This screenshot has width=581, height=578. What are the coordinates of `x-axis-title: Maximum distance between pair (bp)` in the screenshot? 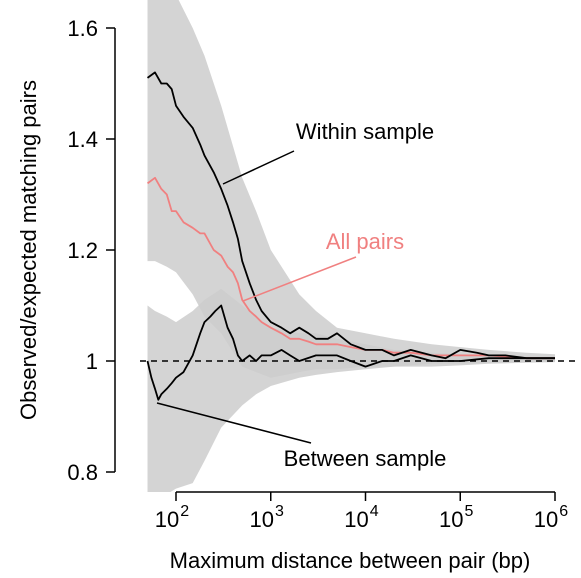 It's located at (350, 560).